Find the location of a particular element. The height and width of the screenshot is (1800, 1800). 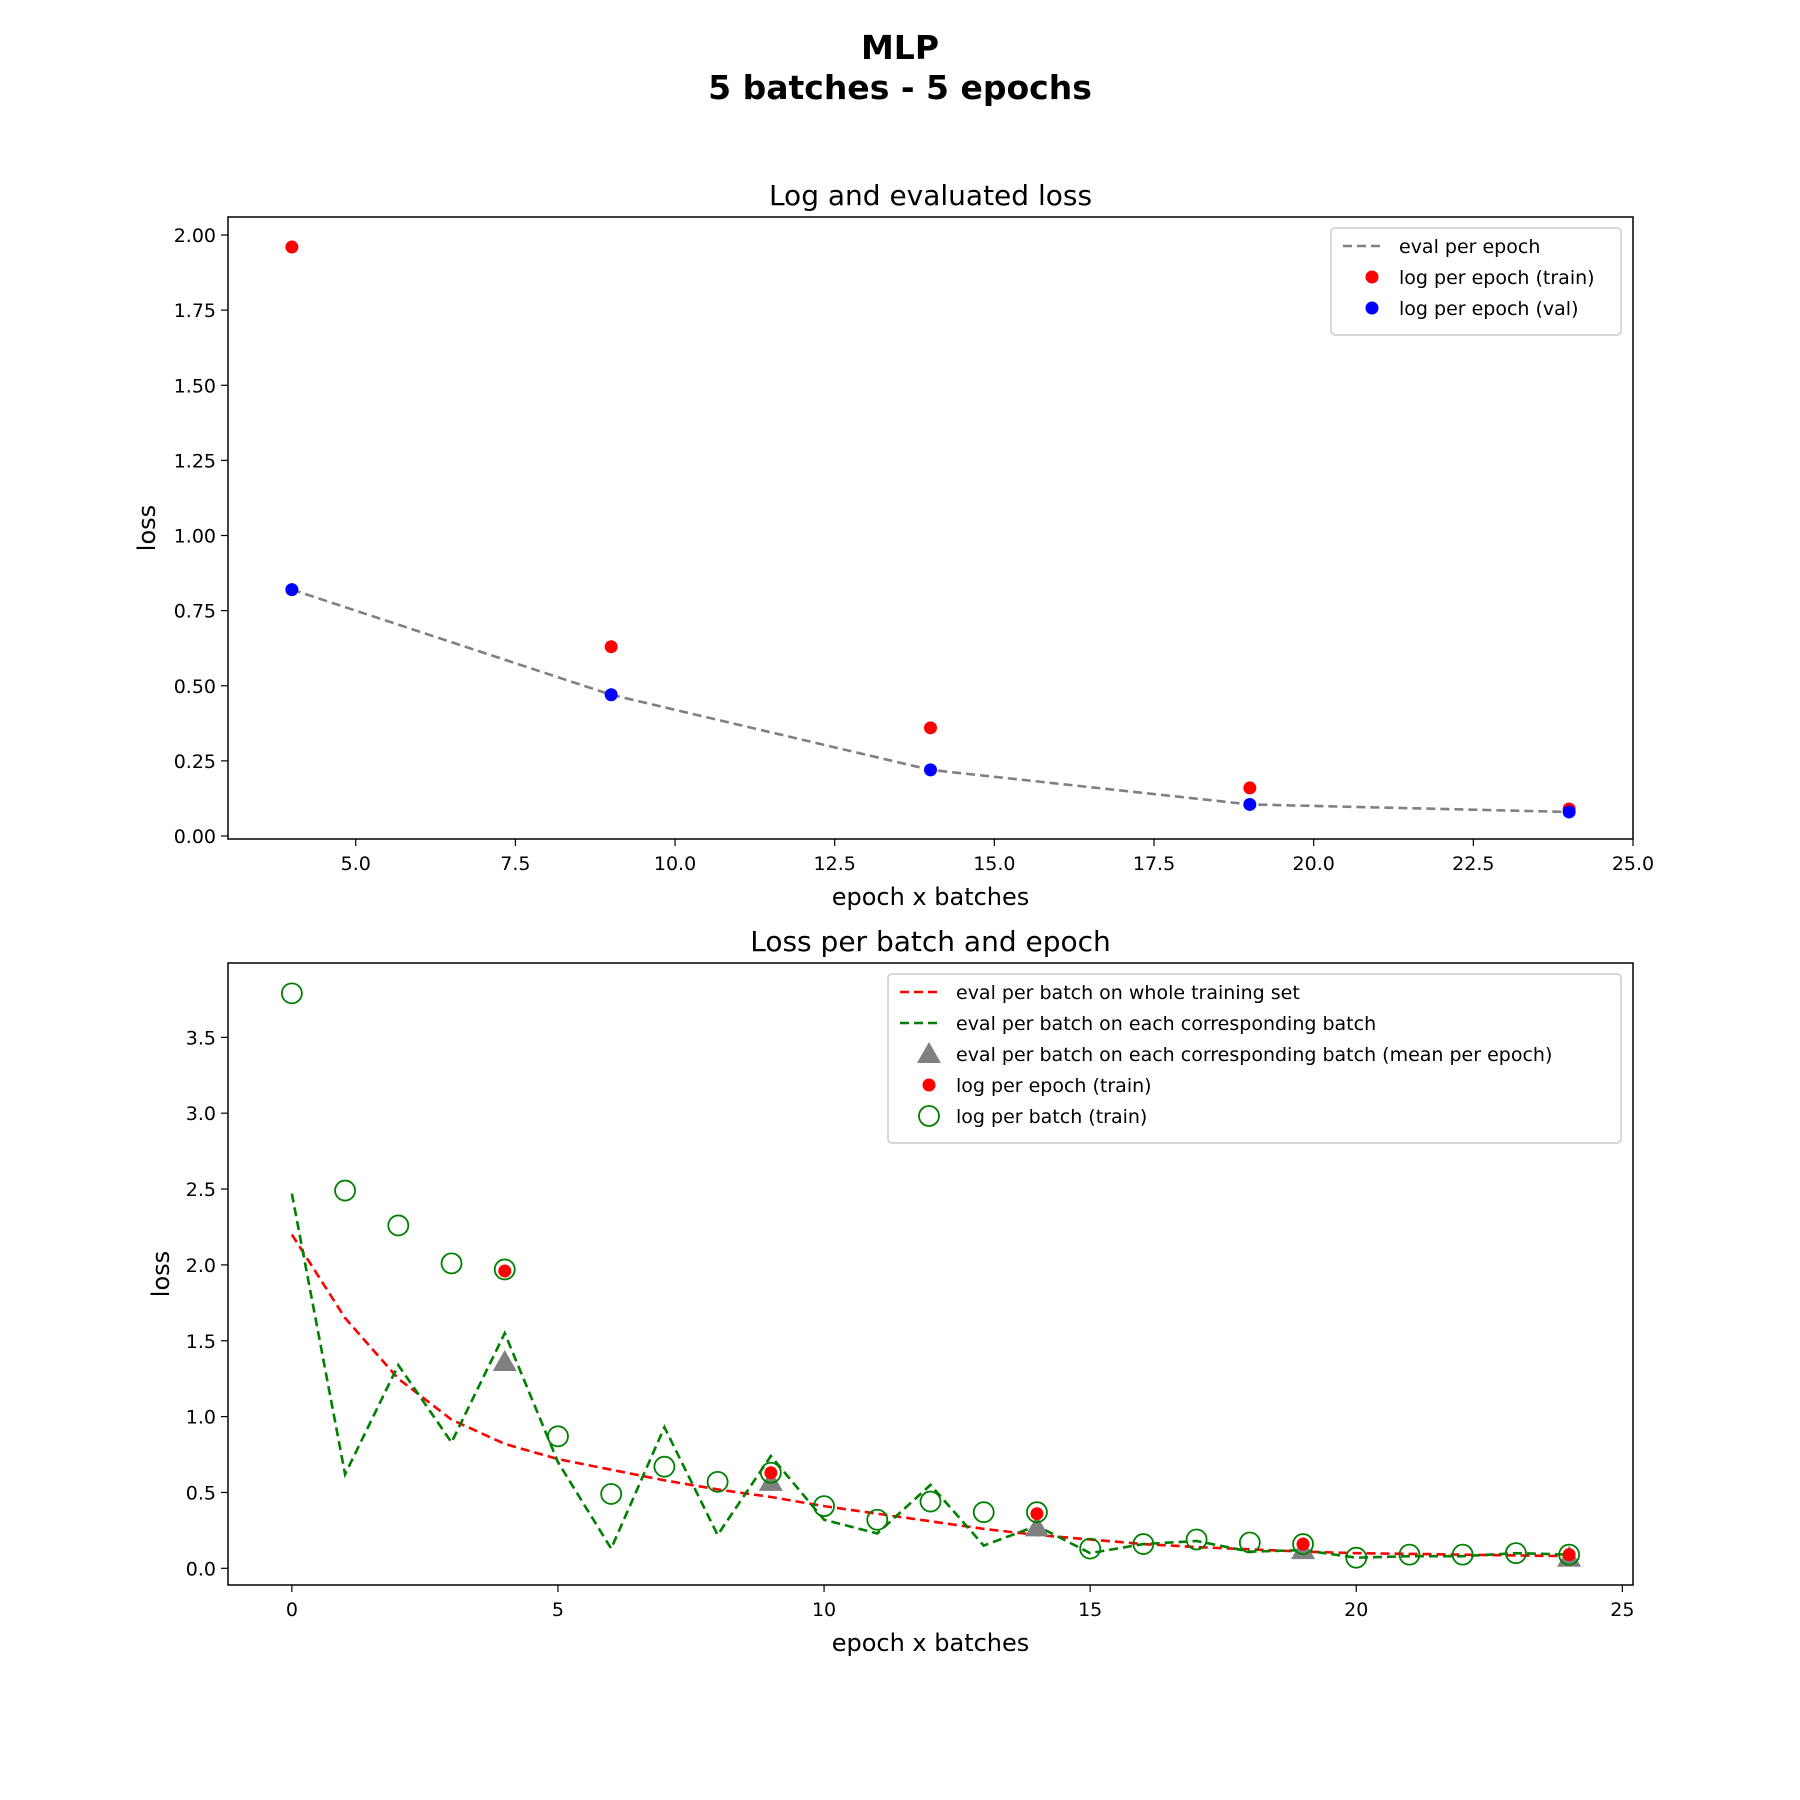

figure-title: MLP 5 batches - 5 epochs is located at coordinates (900, 68).